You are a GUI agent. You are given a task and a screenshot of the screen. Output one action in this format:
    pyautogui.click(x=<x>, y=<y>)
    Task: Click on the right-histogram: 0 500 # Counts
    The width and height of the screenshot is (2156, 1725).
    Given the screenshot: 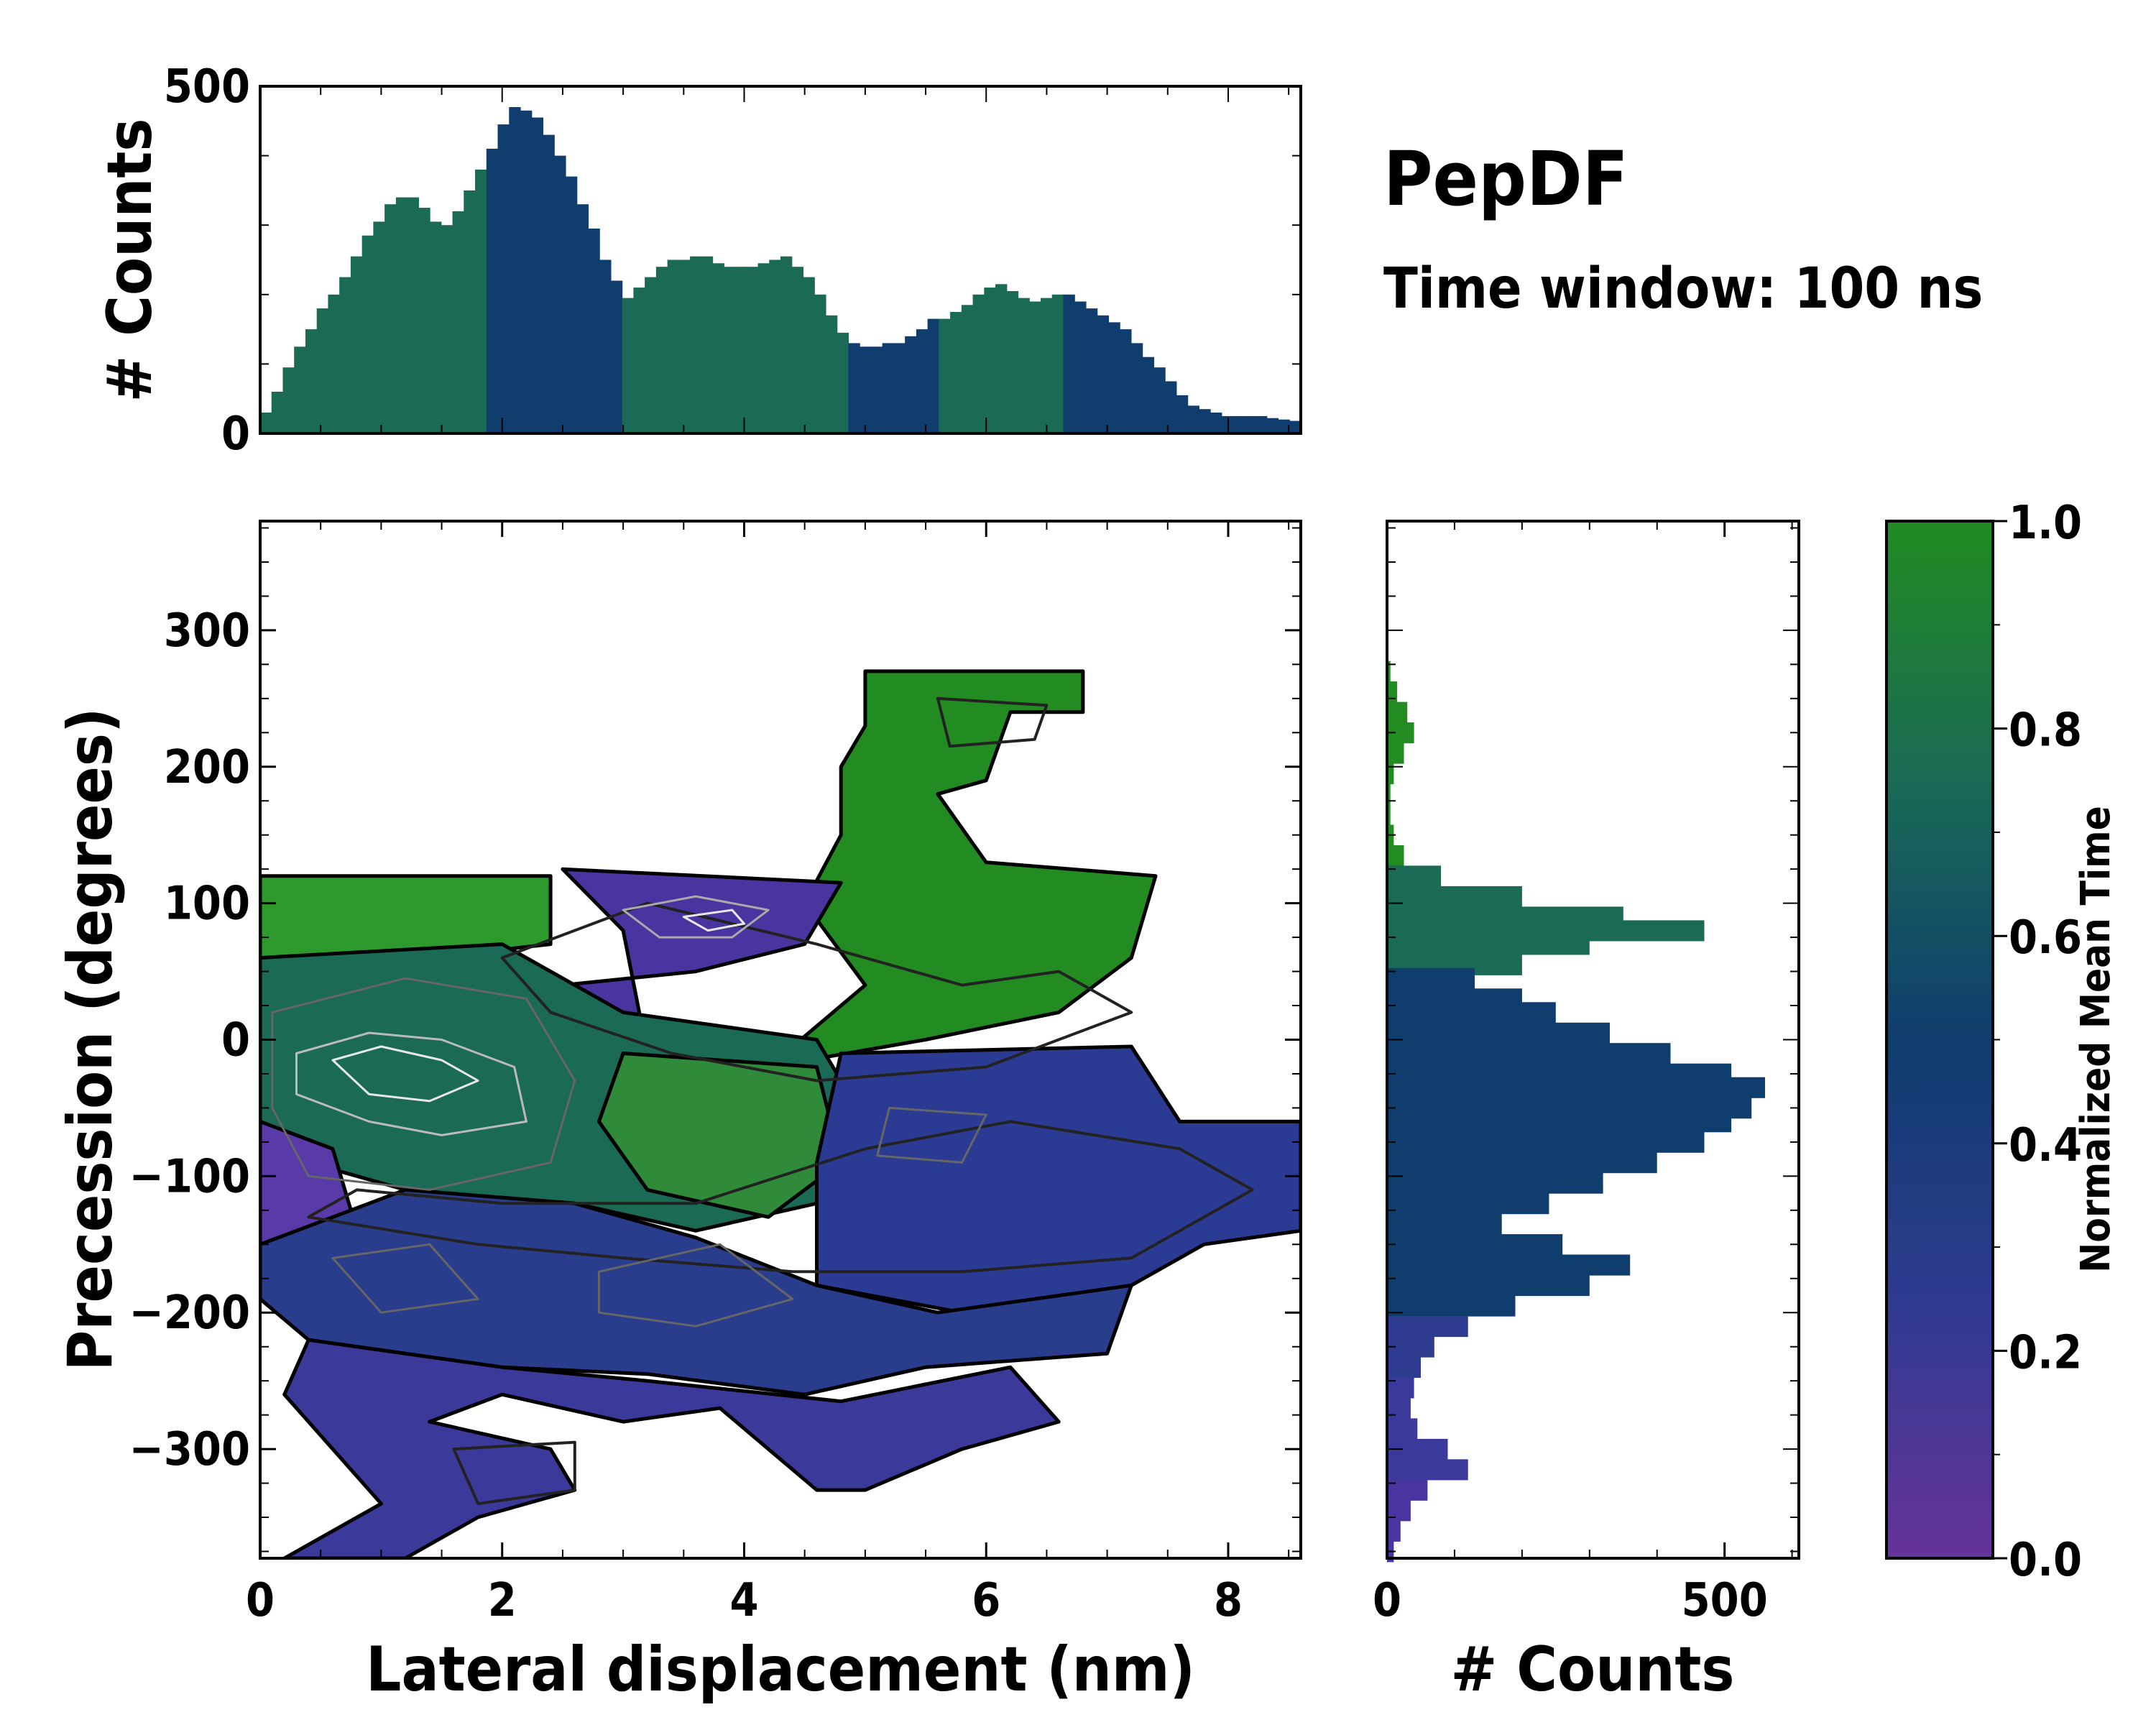 What is the action you would take?
    pyautogui.click(x=1586, y=1113)
    